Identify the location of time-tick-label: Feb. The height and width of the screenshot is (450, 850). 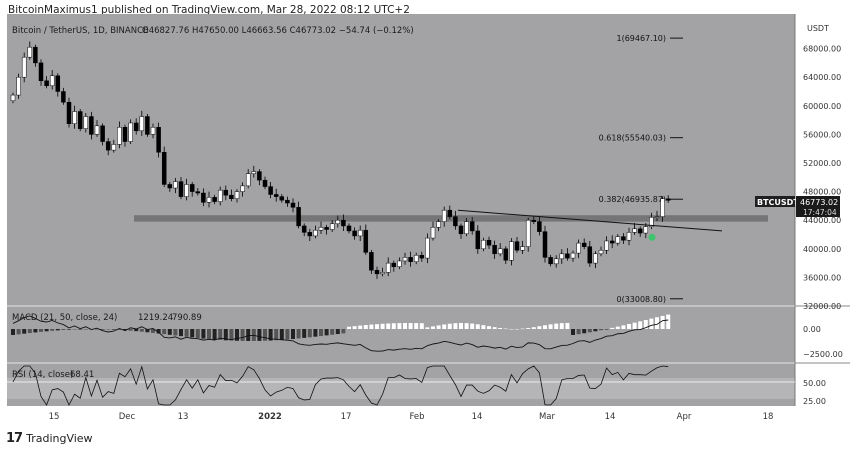
(416, 417).